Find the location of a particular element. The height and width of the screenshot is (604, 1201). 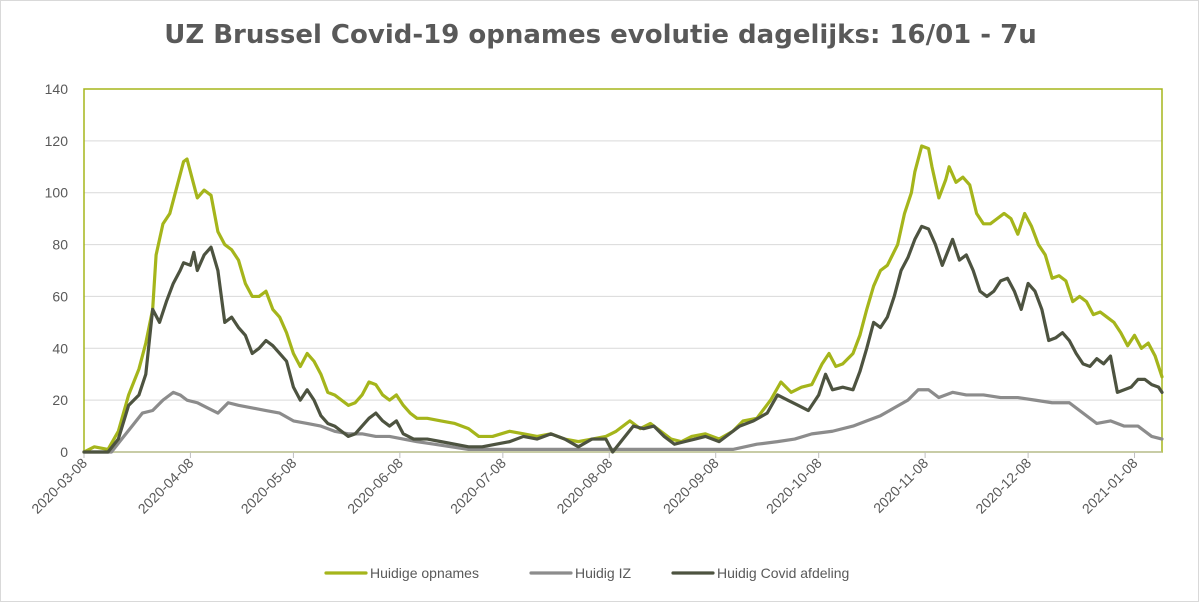

series-line-huidig-iz is located at coordinates (623, 421).